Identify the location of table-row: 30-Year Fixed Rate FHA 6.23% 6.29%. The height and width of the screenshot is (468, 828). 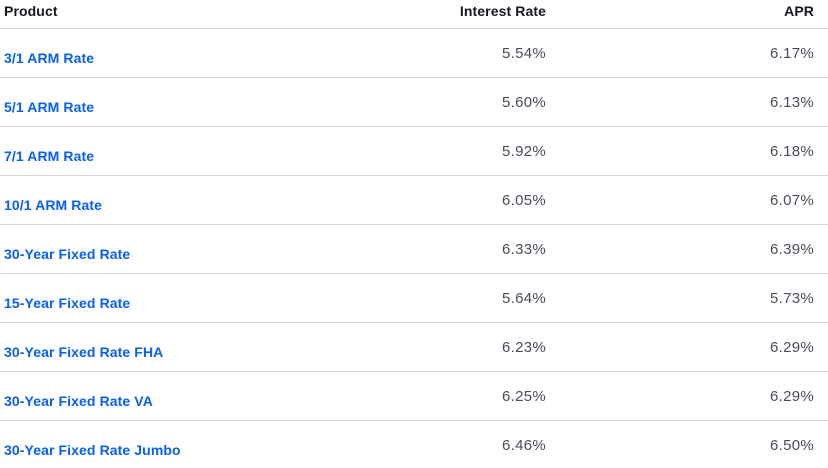
(414, 347).